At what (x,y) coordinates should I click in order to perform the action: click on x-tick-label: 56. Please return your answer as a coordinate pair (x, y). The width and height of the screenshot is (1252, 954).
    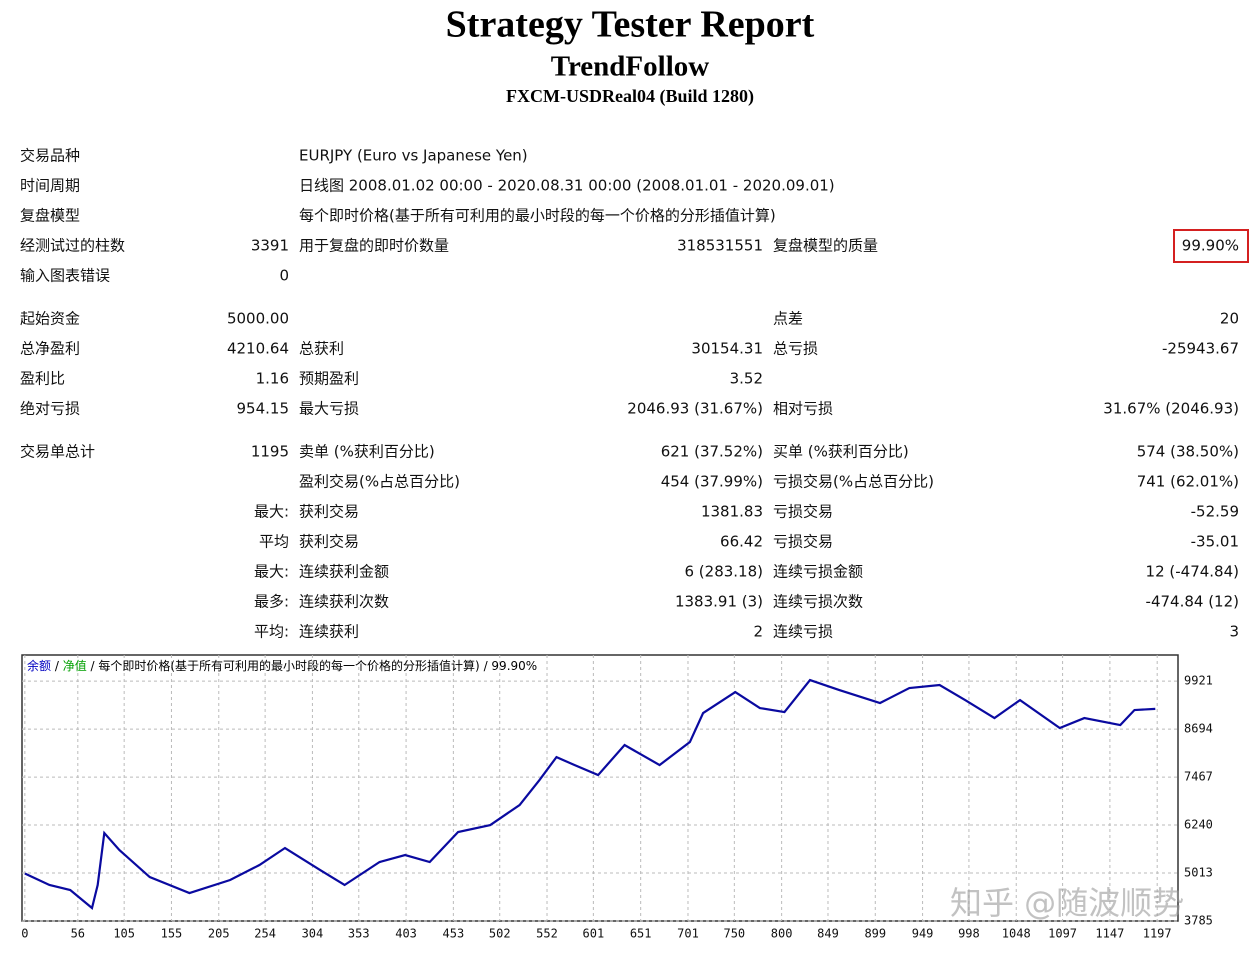
    Looking at the image, I should click on (78, 934).